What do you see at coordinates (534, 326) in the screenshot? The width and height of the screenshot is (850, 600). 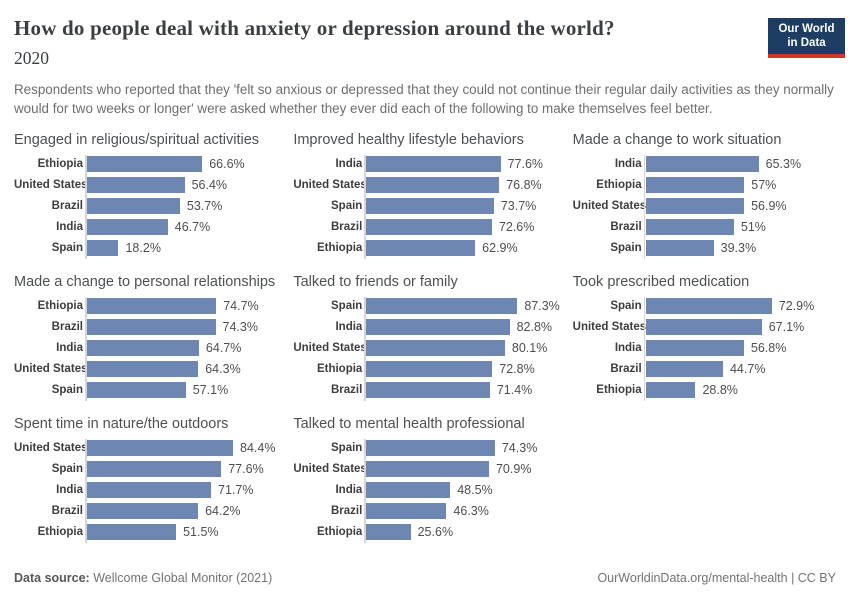 I see `value-label: 82.8%` at bounding box center [534, 326].